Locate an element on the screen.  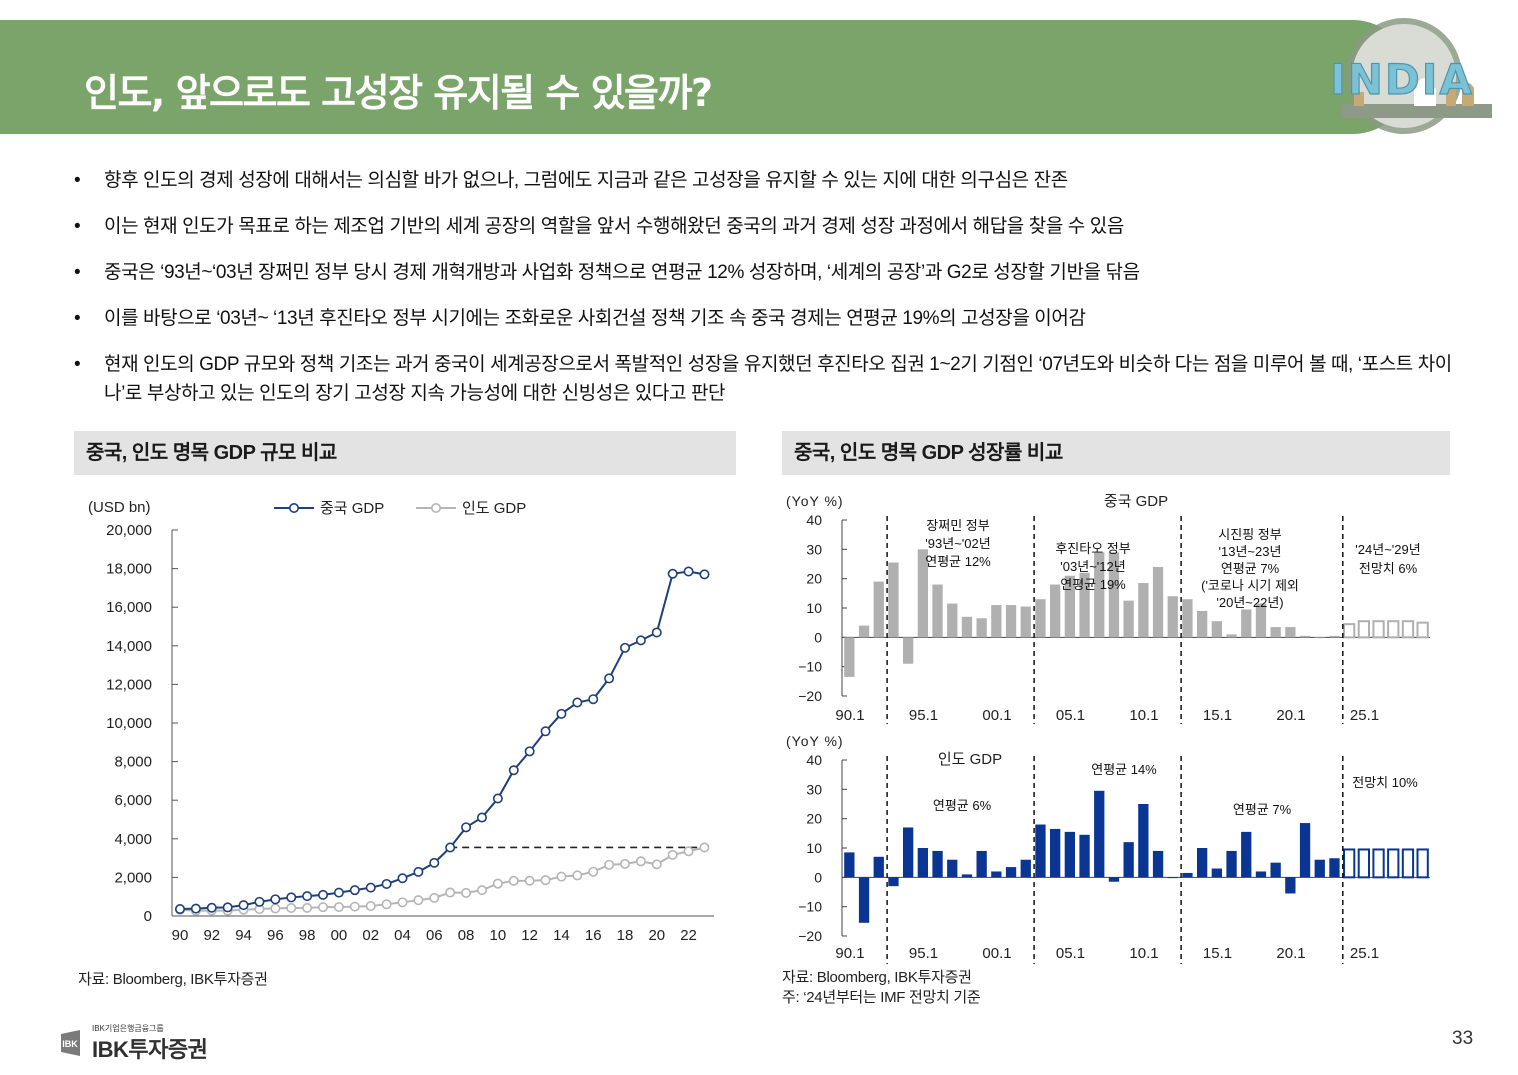
chart-title: 인도 GDP is located at coordinates (970, 759).